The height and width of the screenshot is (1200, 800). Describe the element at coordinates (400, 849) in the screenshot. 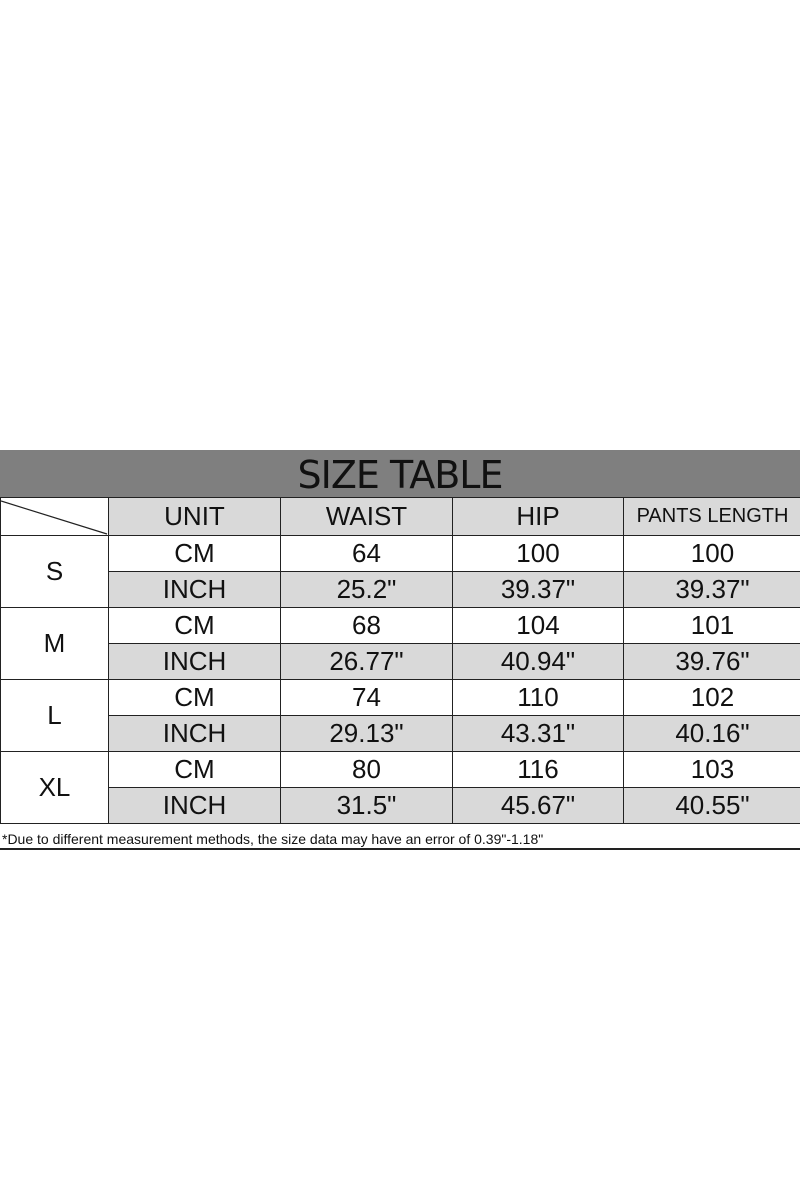

I see `bottom-divider` at that location.